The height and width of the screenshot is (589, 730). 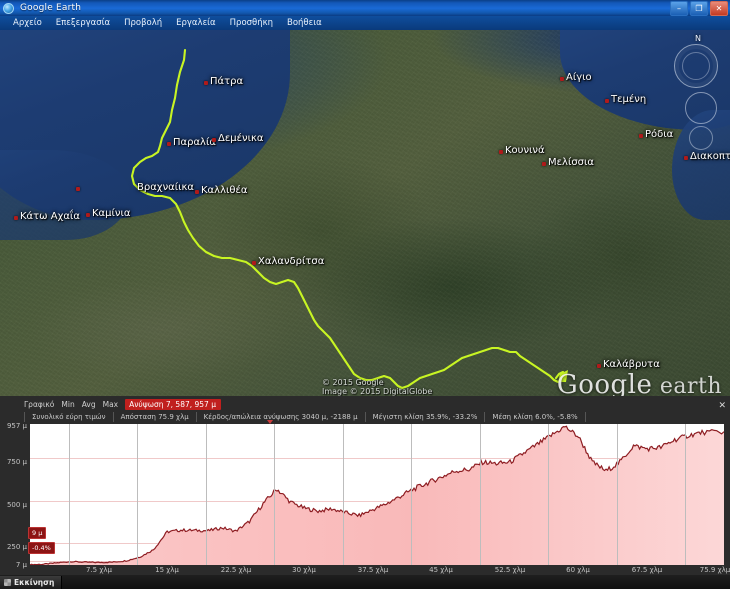 I want to click on window-controls: – ❐ ✕, so click(x=699, y=8).